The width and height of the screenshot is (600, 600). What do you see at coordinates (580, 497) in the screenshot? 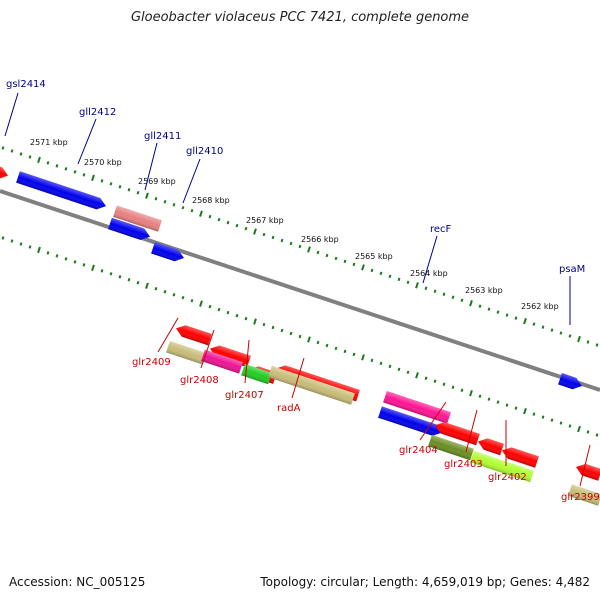
I see `gene-label-glr2399: glr2399` at bounding box center [580, 497].